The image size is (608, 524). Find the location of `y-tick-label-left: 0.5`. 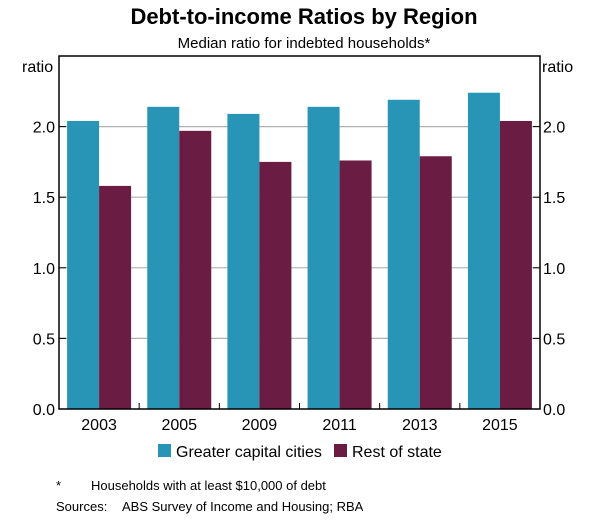

y-tick-label-left: 0.5 is located at coordinates (44, 339).